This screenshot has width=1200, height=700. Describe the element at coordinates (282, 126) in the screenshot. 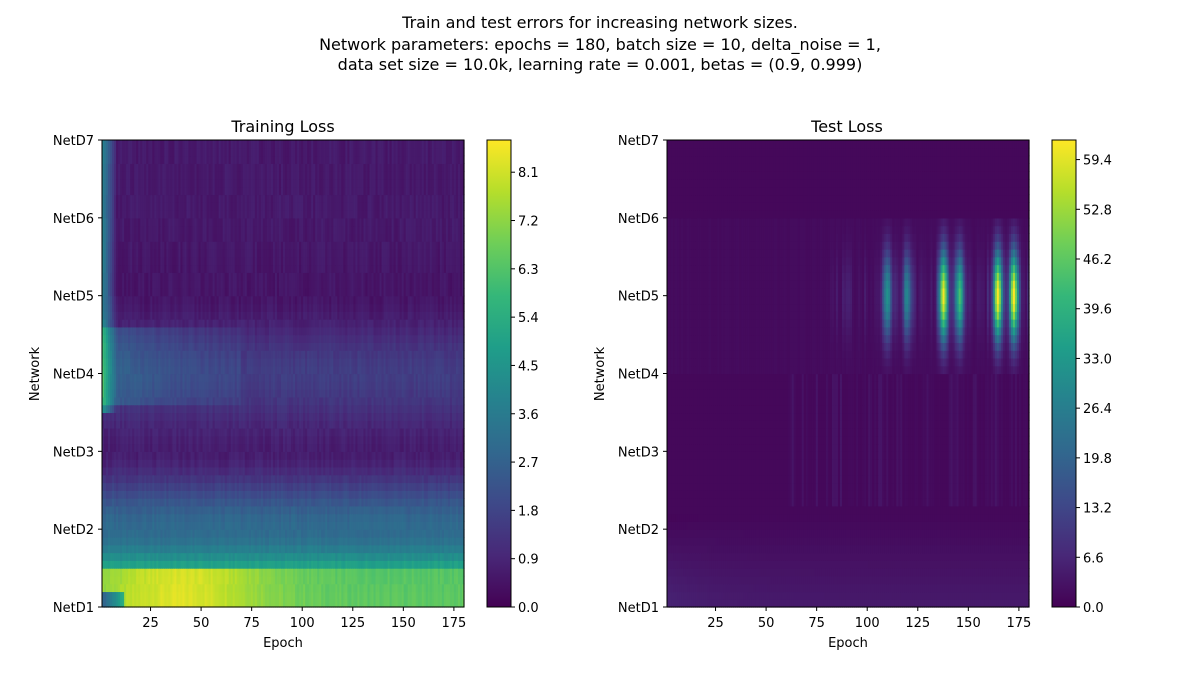

I see `training-loss-title: Training Loss` at that location.